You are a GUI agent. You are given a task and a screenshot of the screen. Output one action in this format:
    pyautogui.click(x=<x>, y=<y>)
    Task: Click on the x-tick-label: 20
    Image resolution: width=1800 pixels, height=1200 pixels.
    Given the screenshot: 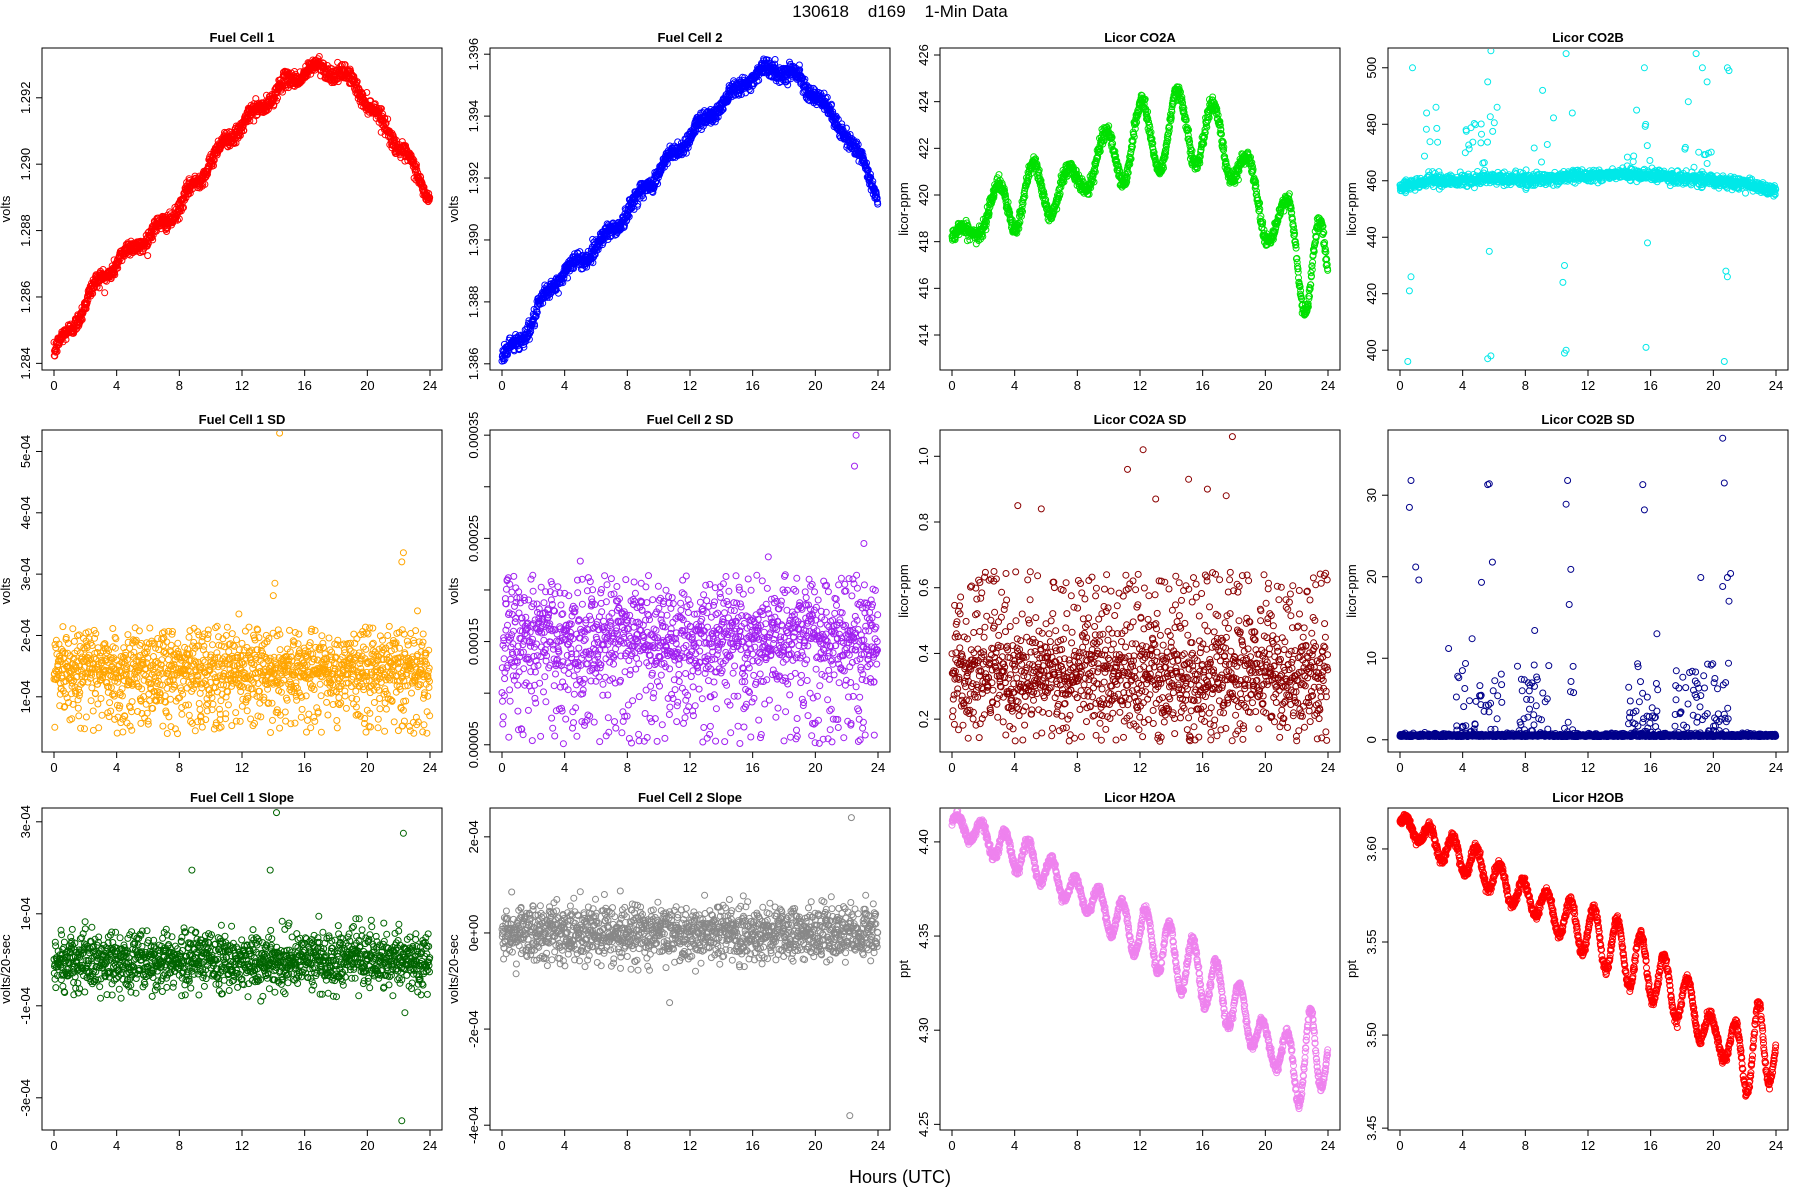 What is the action you would take?
    pyautogui.click(x=815, y=385)
    